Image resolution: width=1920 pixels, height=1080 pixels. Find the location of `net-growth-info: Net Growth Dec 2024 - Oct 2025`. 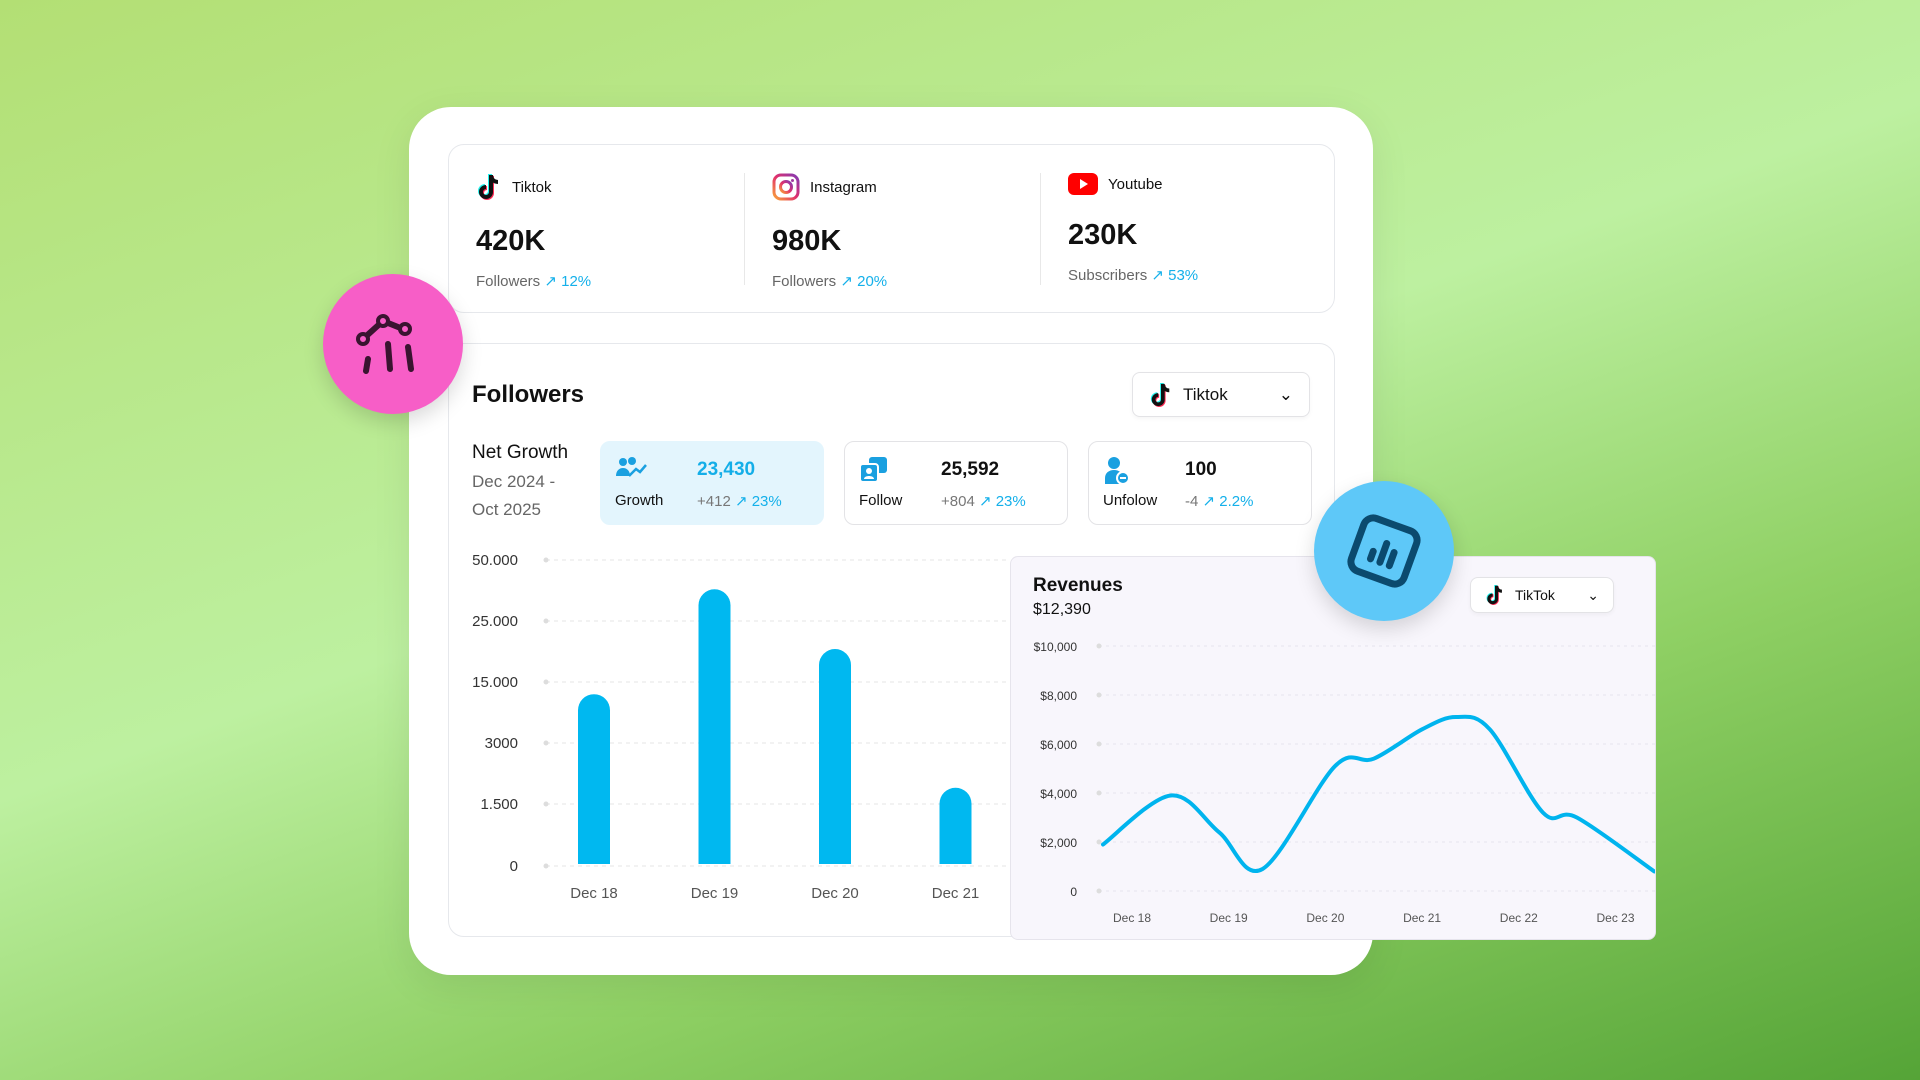

net-growth-info: Net Growth Dec 2024 - Oct 2025 is located at coordinates (520, 481).